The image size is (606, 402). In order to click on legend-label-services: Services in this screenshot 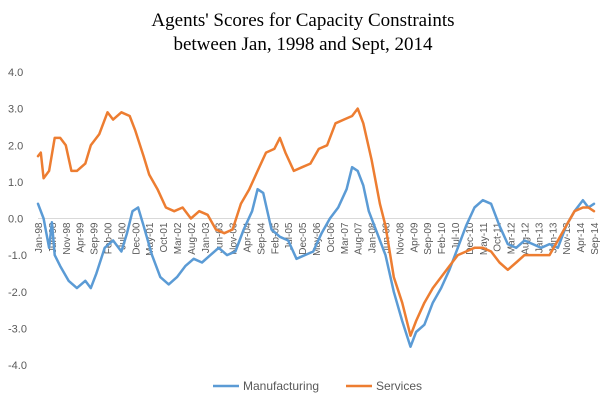, I will do `click(399, 386)`.